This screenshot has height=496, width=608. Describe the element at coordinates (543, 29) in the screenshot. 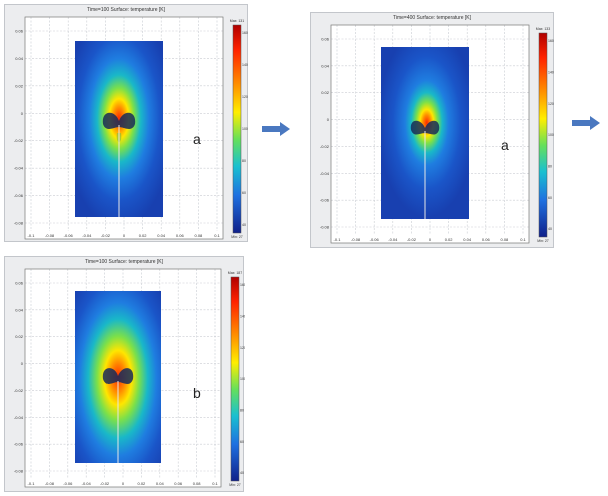

I see `colorbar-max-label: Max: 133` at that location.